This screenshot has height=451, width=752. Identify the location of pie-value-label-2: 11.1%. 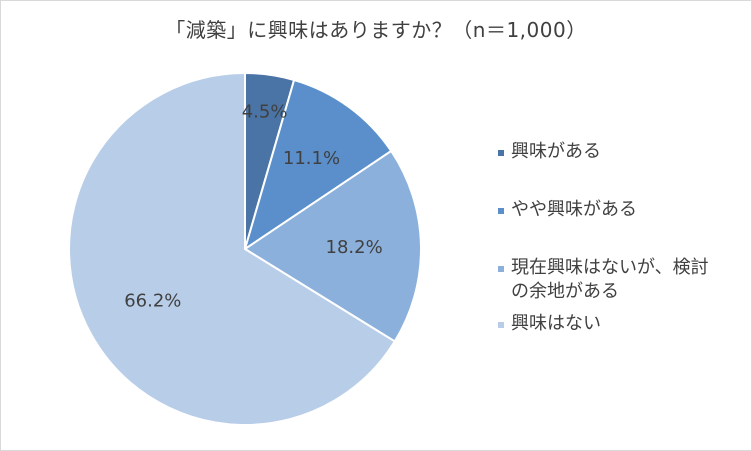
(311, 158).